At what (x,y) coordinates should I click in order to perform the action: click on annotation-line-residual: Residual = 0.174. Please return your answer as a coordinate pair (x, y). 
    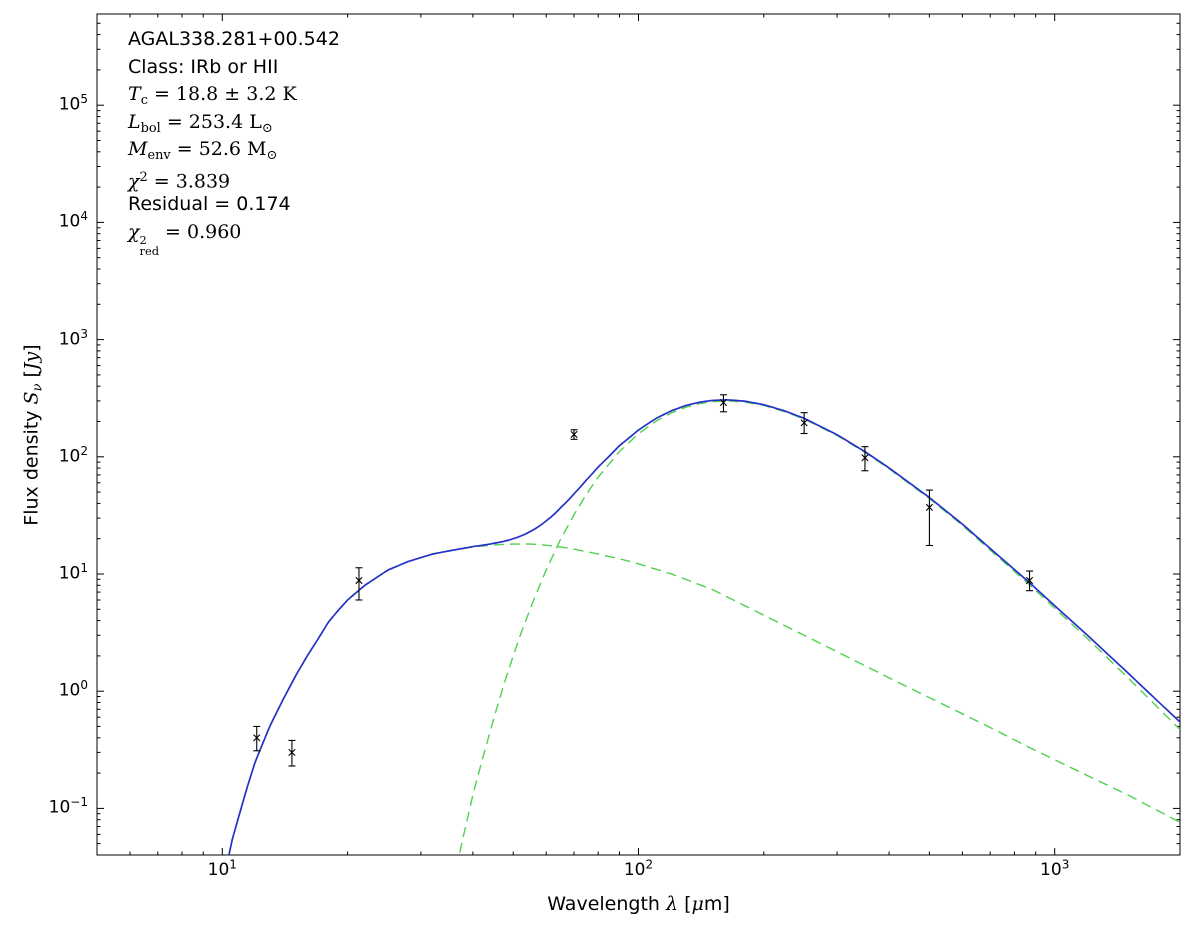
    Looking at the image, I should click on (234, 205).